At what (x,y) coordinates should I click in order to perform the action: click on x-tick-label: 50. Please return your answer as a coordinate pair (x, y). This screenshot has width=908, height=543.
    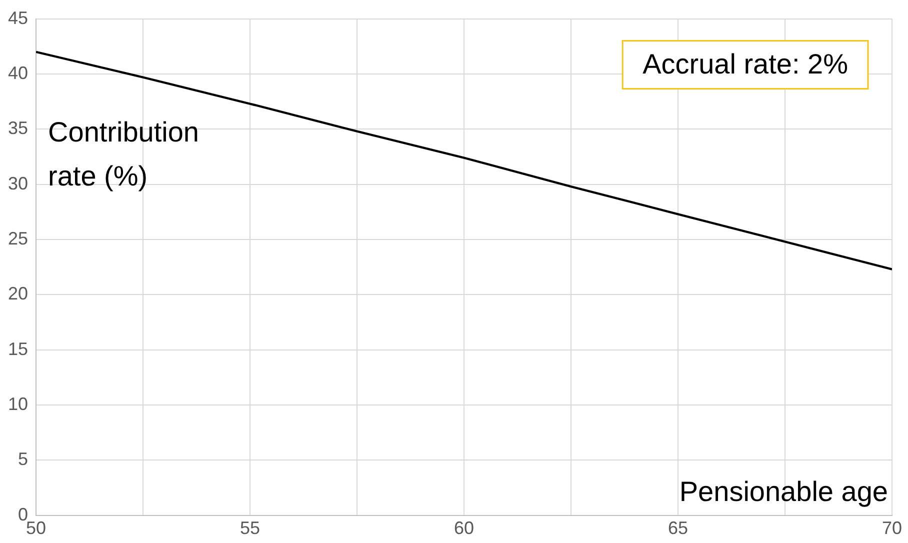
    Looking at the image, I should click on (36, 528).